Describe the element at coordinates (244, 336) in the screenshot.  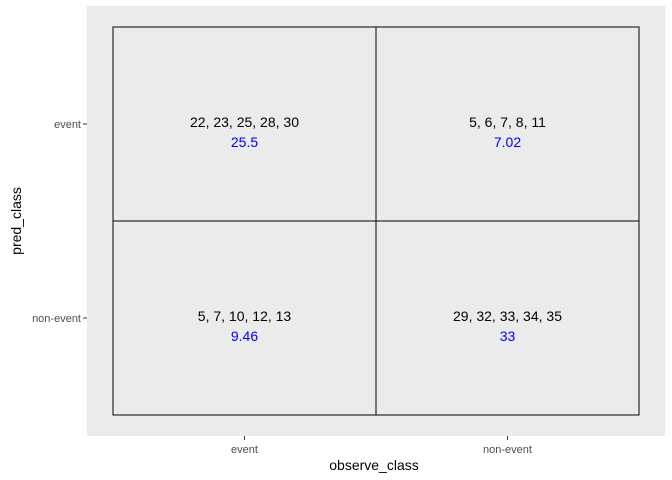
I see `cell-stat-text: 9.46` at that location.